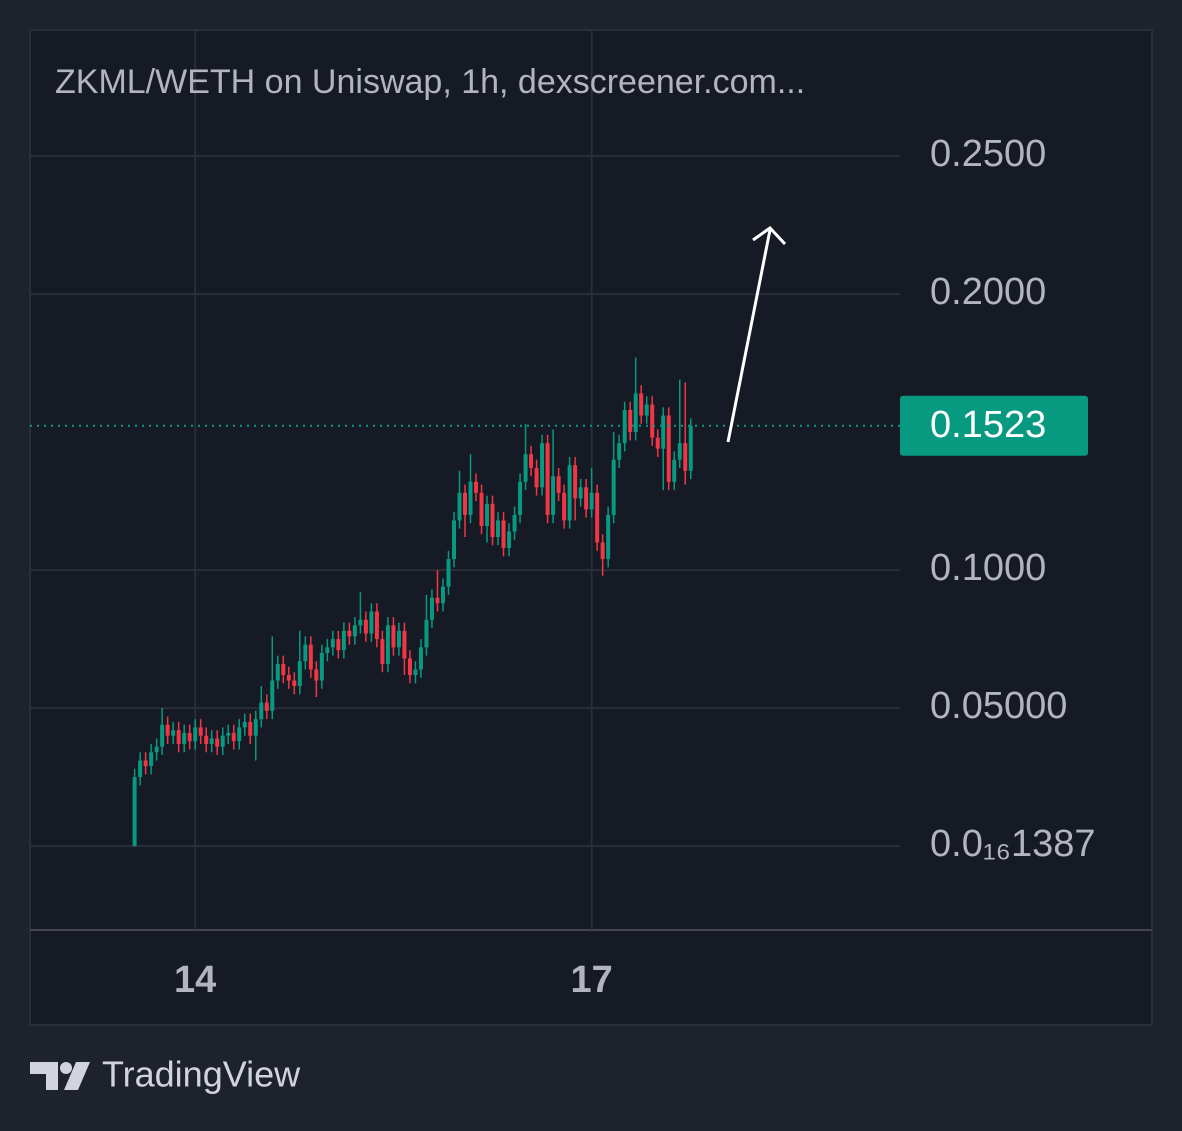 The height and width of the screenshot is (1131, 1182). What do you see at coordinates (988, 292) in the screenshot?
I see `y-tick-label: 0.2000` at bounding box center [988, 292].